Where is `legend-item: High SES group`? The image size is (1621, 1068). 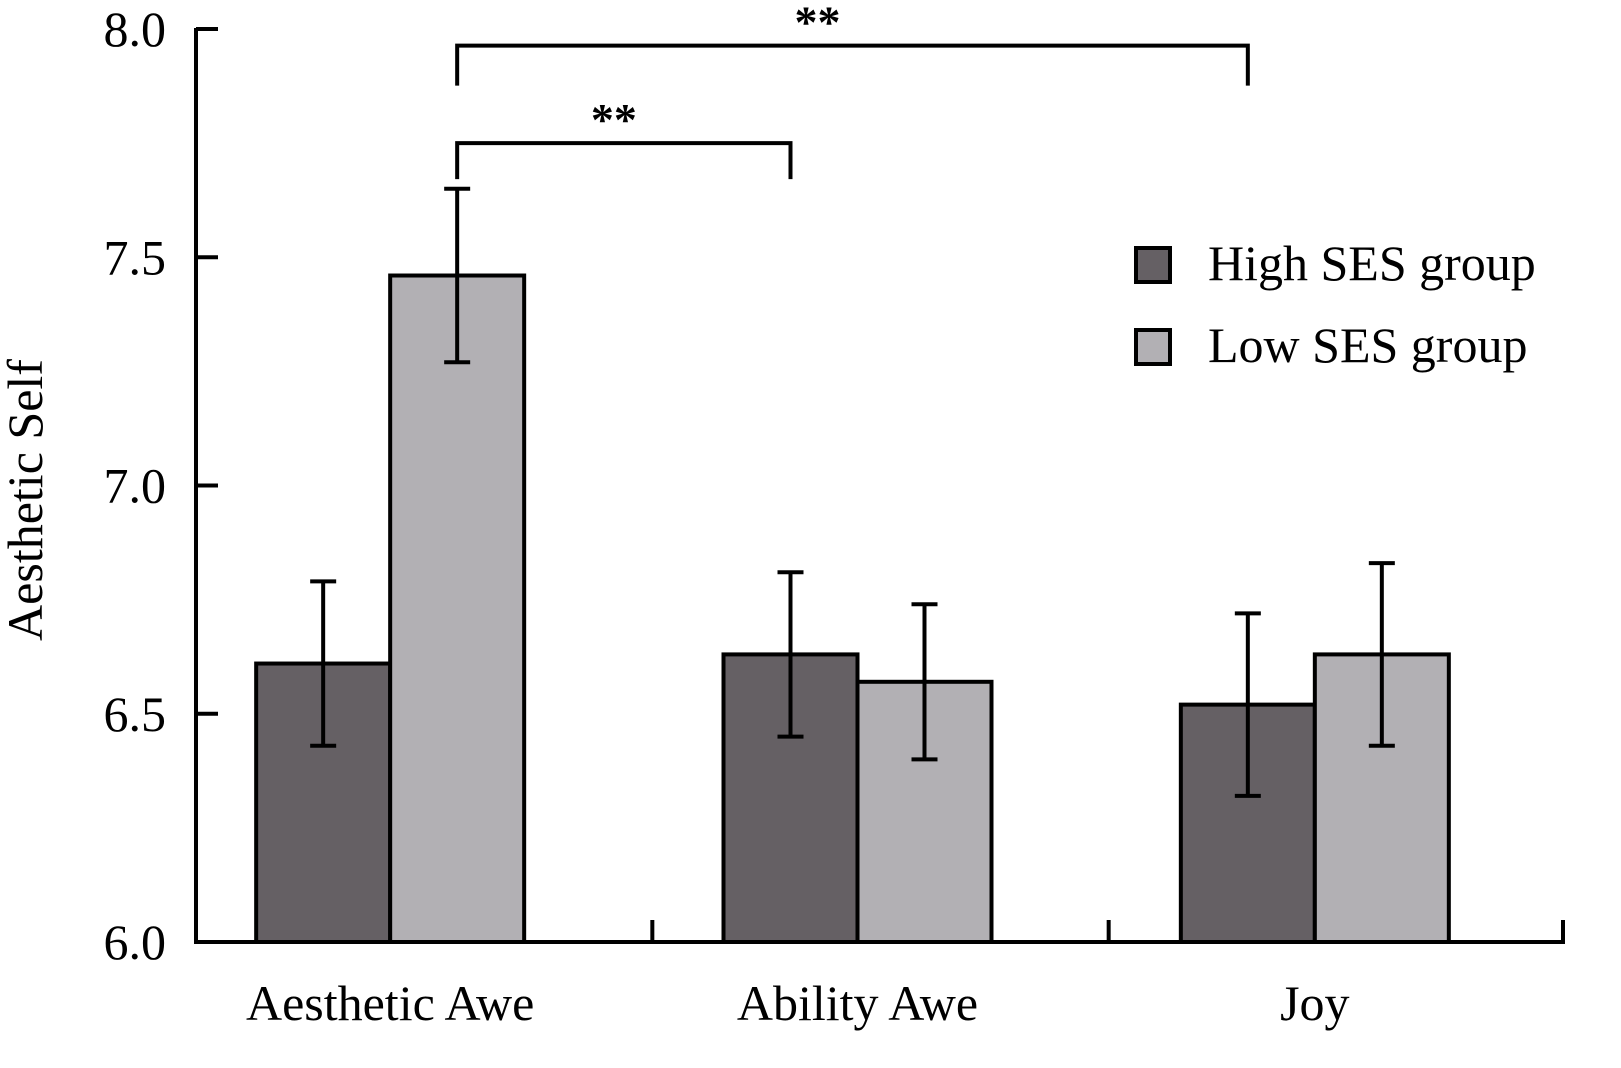
legend-item: High SES group is located at coordinates (1335, 263).